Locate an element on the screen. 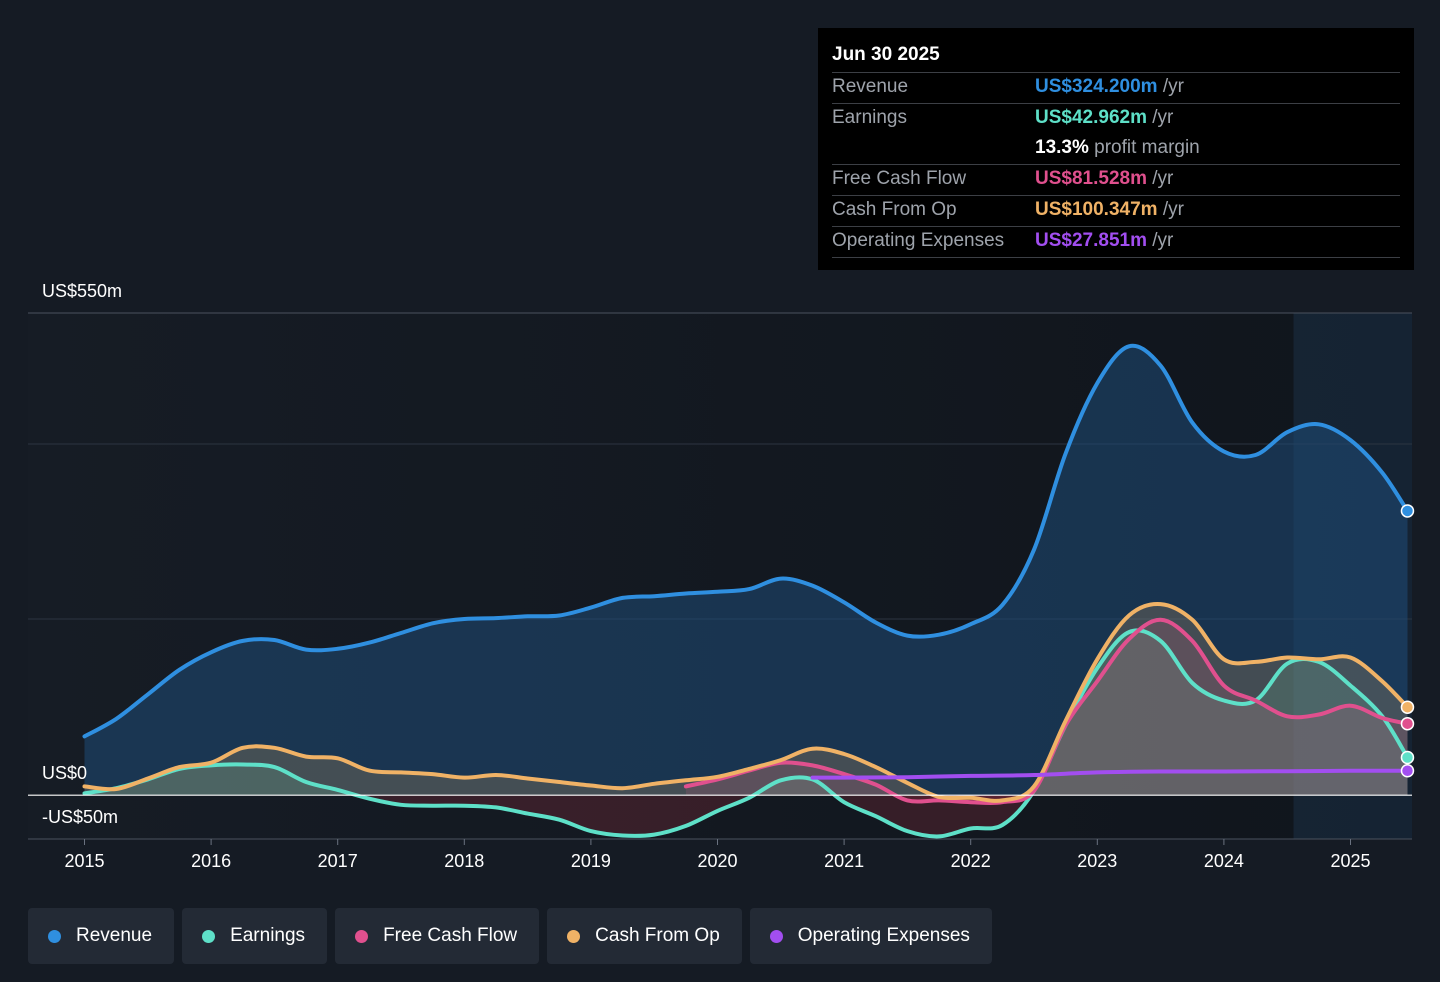  y-axis-zero-label: US$0 is located at coordinates (65, 773).